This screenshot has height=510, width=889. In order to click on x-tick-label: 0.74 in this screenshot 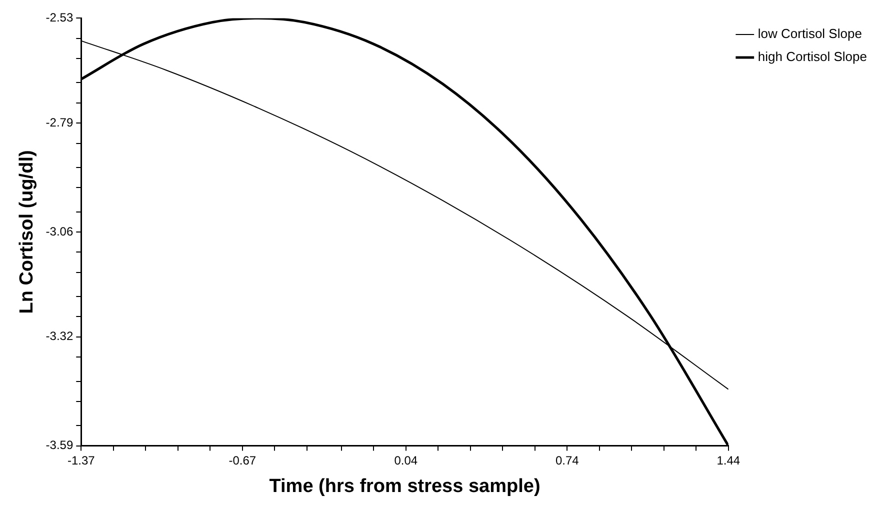, I will do `click(567, 460)`.